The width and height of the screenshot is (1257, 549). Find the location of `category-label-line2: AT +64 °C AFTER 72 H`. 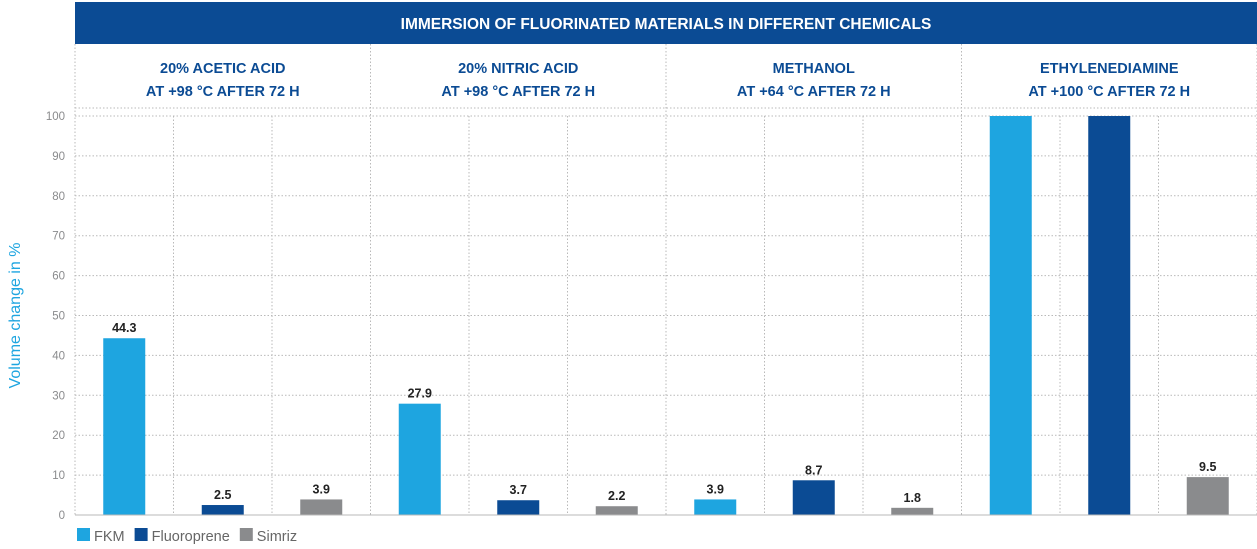

category-label-line2: AT +64 °C AFTER 72 H is located at coordinates (814, 92).